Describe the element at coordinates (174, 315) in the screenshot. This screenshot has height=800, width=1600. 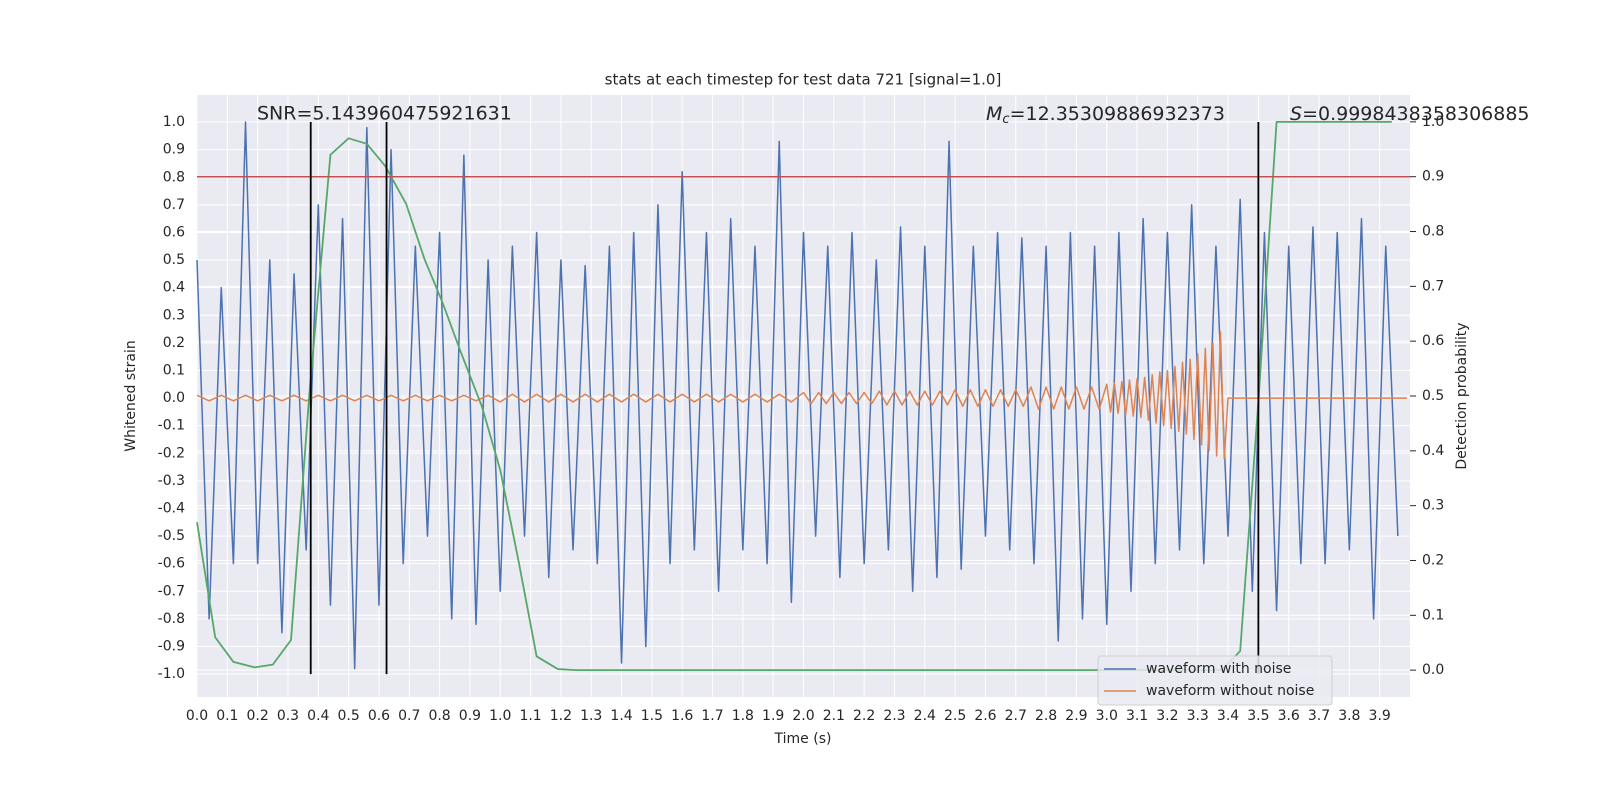
I see `y-tick-label: 0.3` at that location.